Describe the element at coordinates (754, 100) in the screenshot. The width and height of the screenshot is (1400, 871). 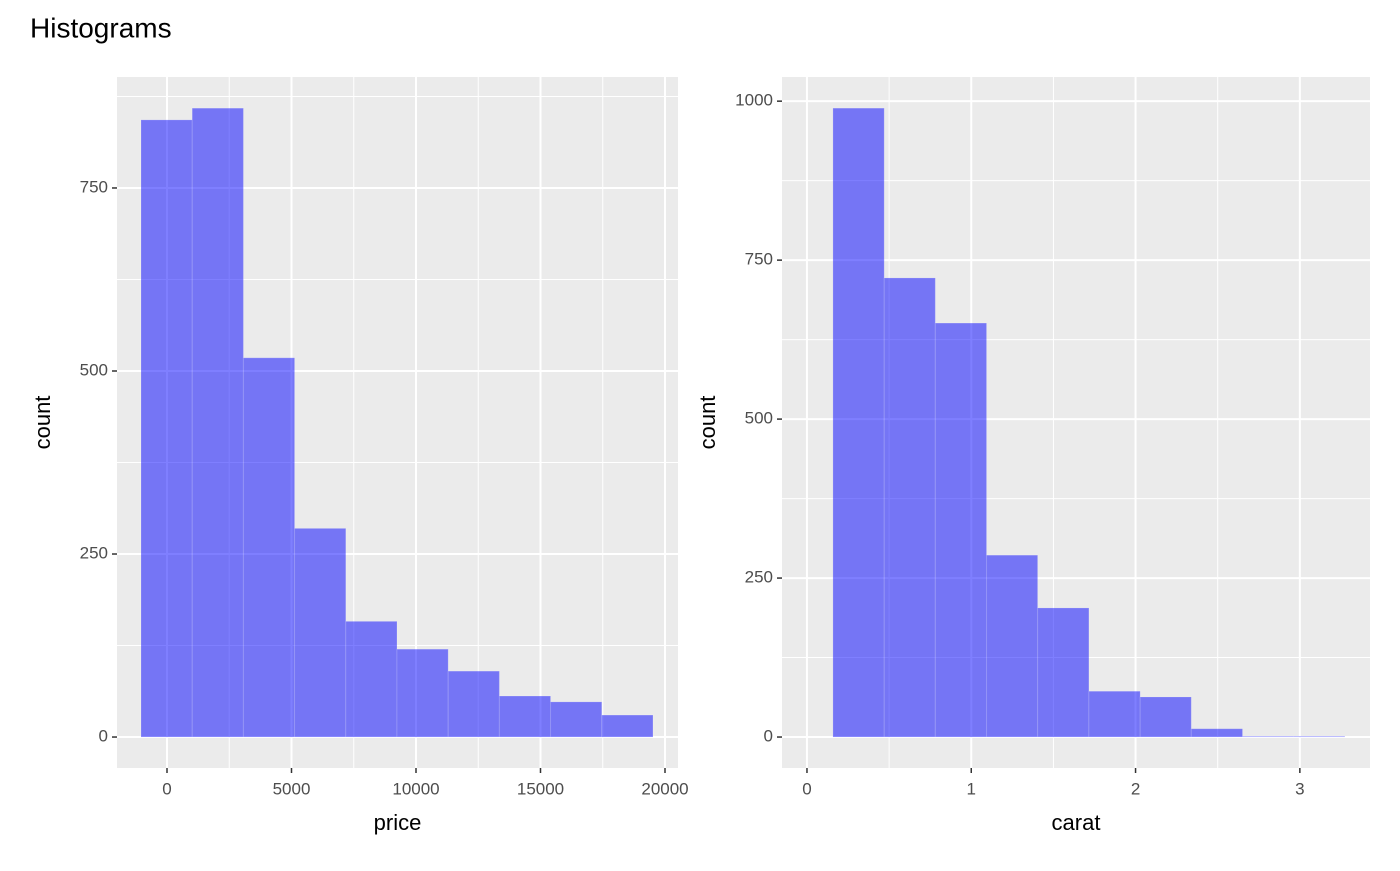
I see `y-tick-label: 1000` at that location.